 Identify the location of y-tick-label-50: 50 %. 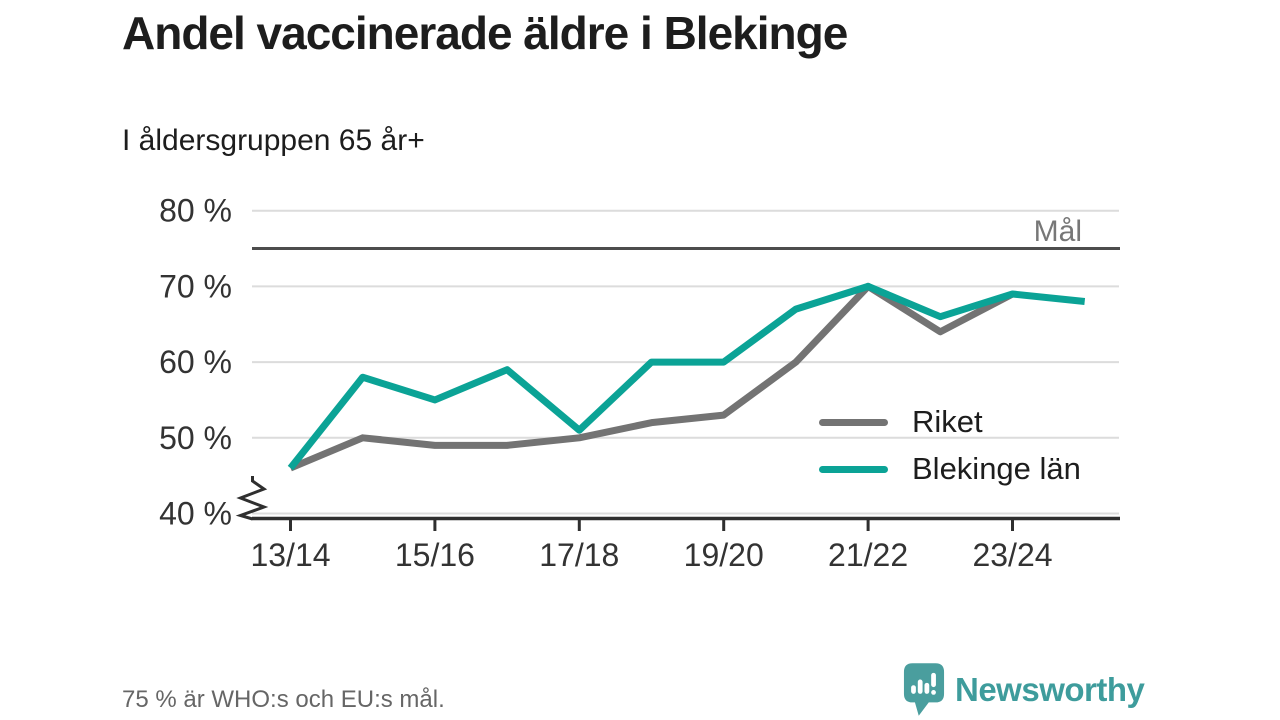
(195, 438).